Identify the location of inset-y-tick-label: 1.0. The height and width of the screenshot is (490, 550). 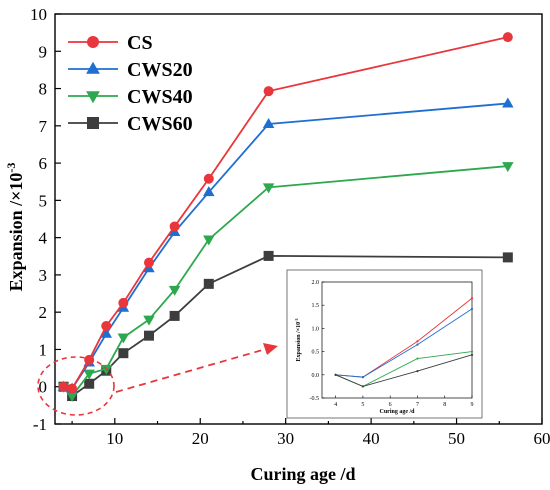
(316, 329).